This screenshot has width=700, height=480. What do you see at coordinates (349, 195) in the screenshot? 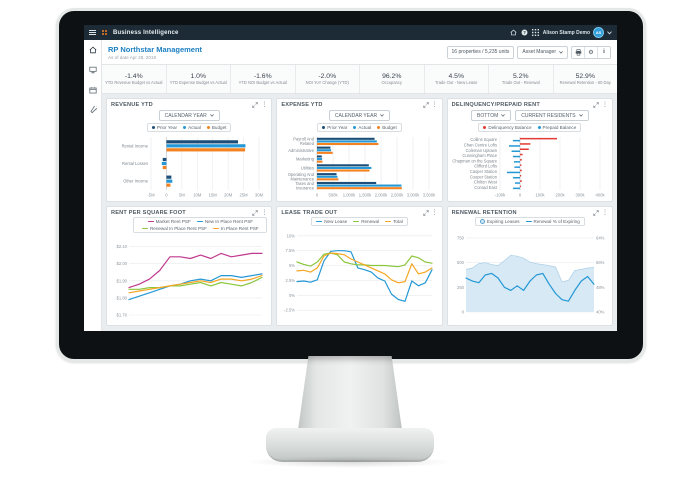
I see `svg-text: 1,000k` at bounding box center [349, 195].